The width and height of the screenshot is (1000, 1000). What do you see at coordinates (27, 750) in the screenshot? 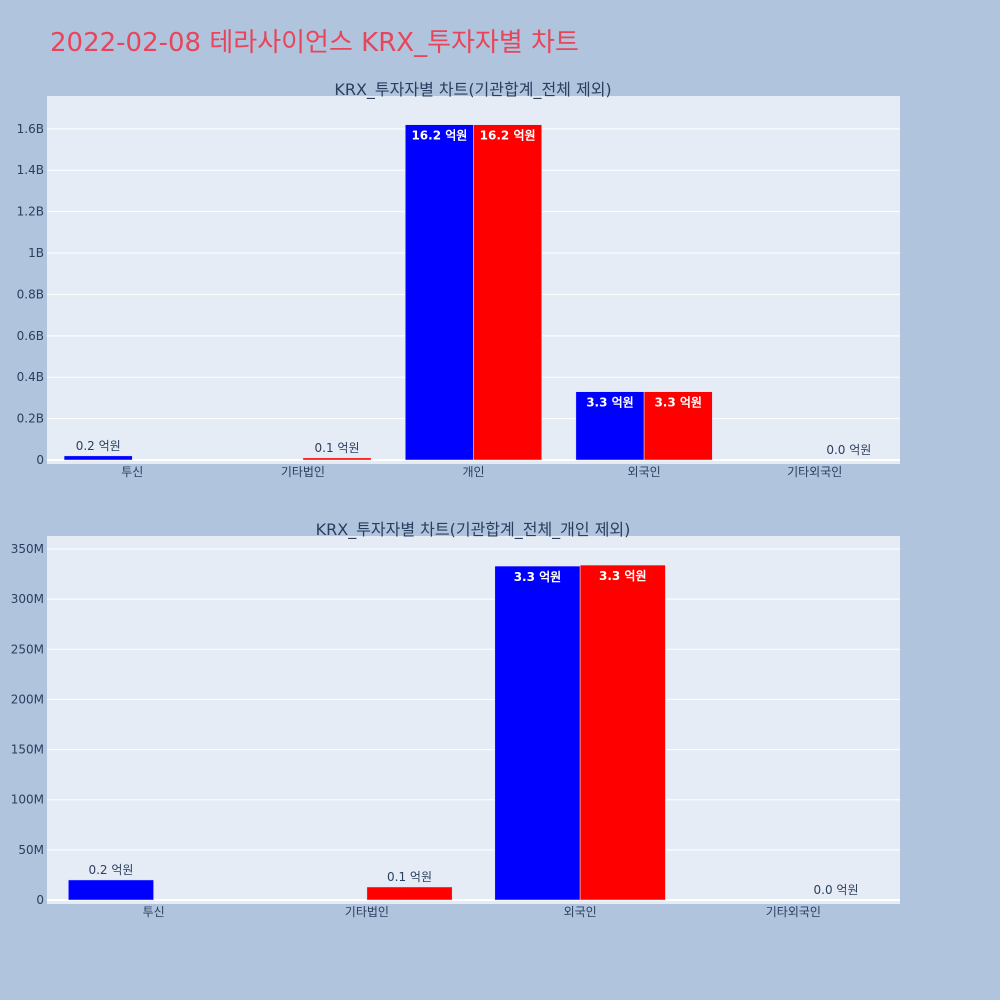
I see `y-tick-label: 150M` at bounding box center [27, 750].